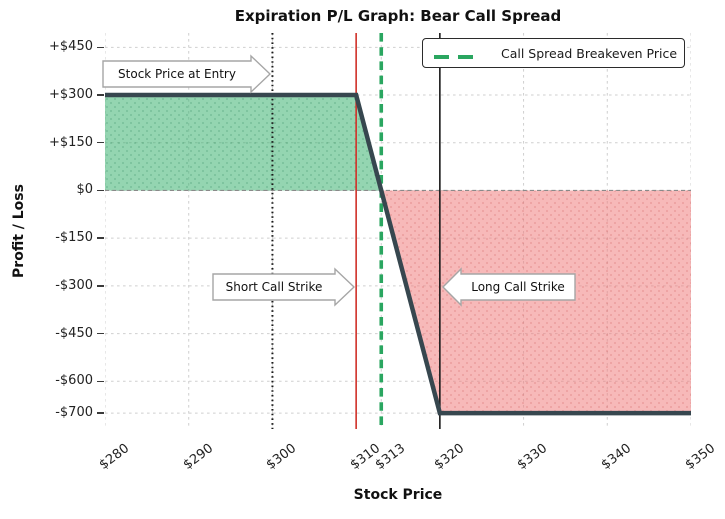 This screenshot has width=725, height=519. Describe the element at coordinates (453, 53) in the screenshot. I see `legend-dashed-line-icon` at that location.